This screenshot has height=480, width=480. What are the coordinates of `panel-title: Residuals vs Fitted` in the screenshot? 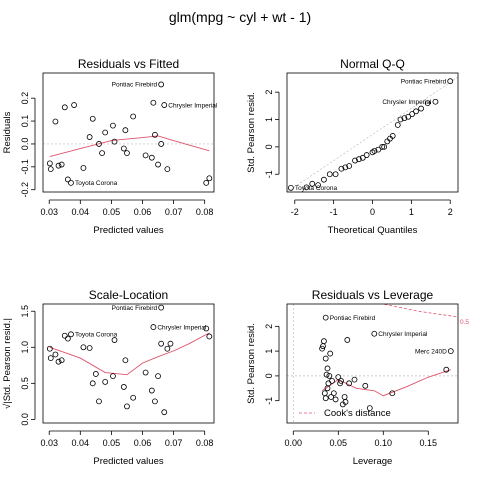 It's located at (128, 64).